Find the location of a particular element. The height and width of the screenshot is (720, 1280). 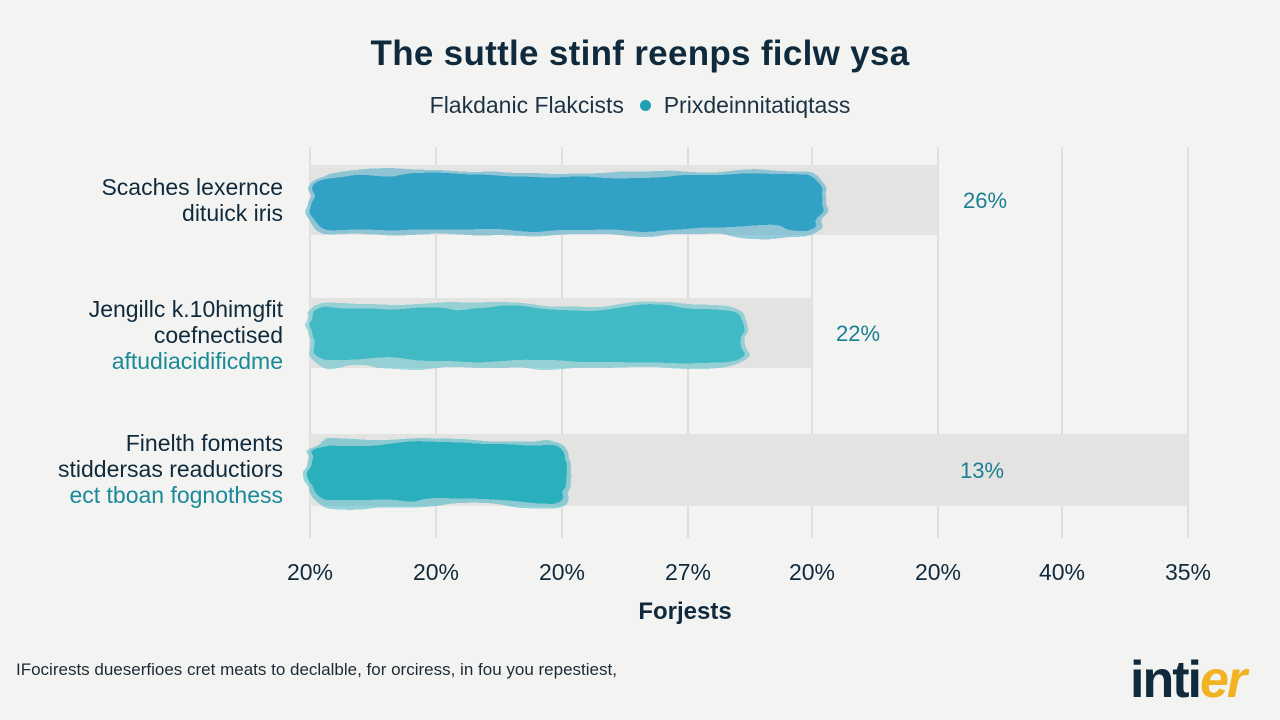

brand-accent: er is located at coordinates (1223, 680).